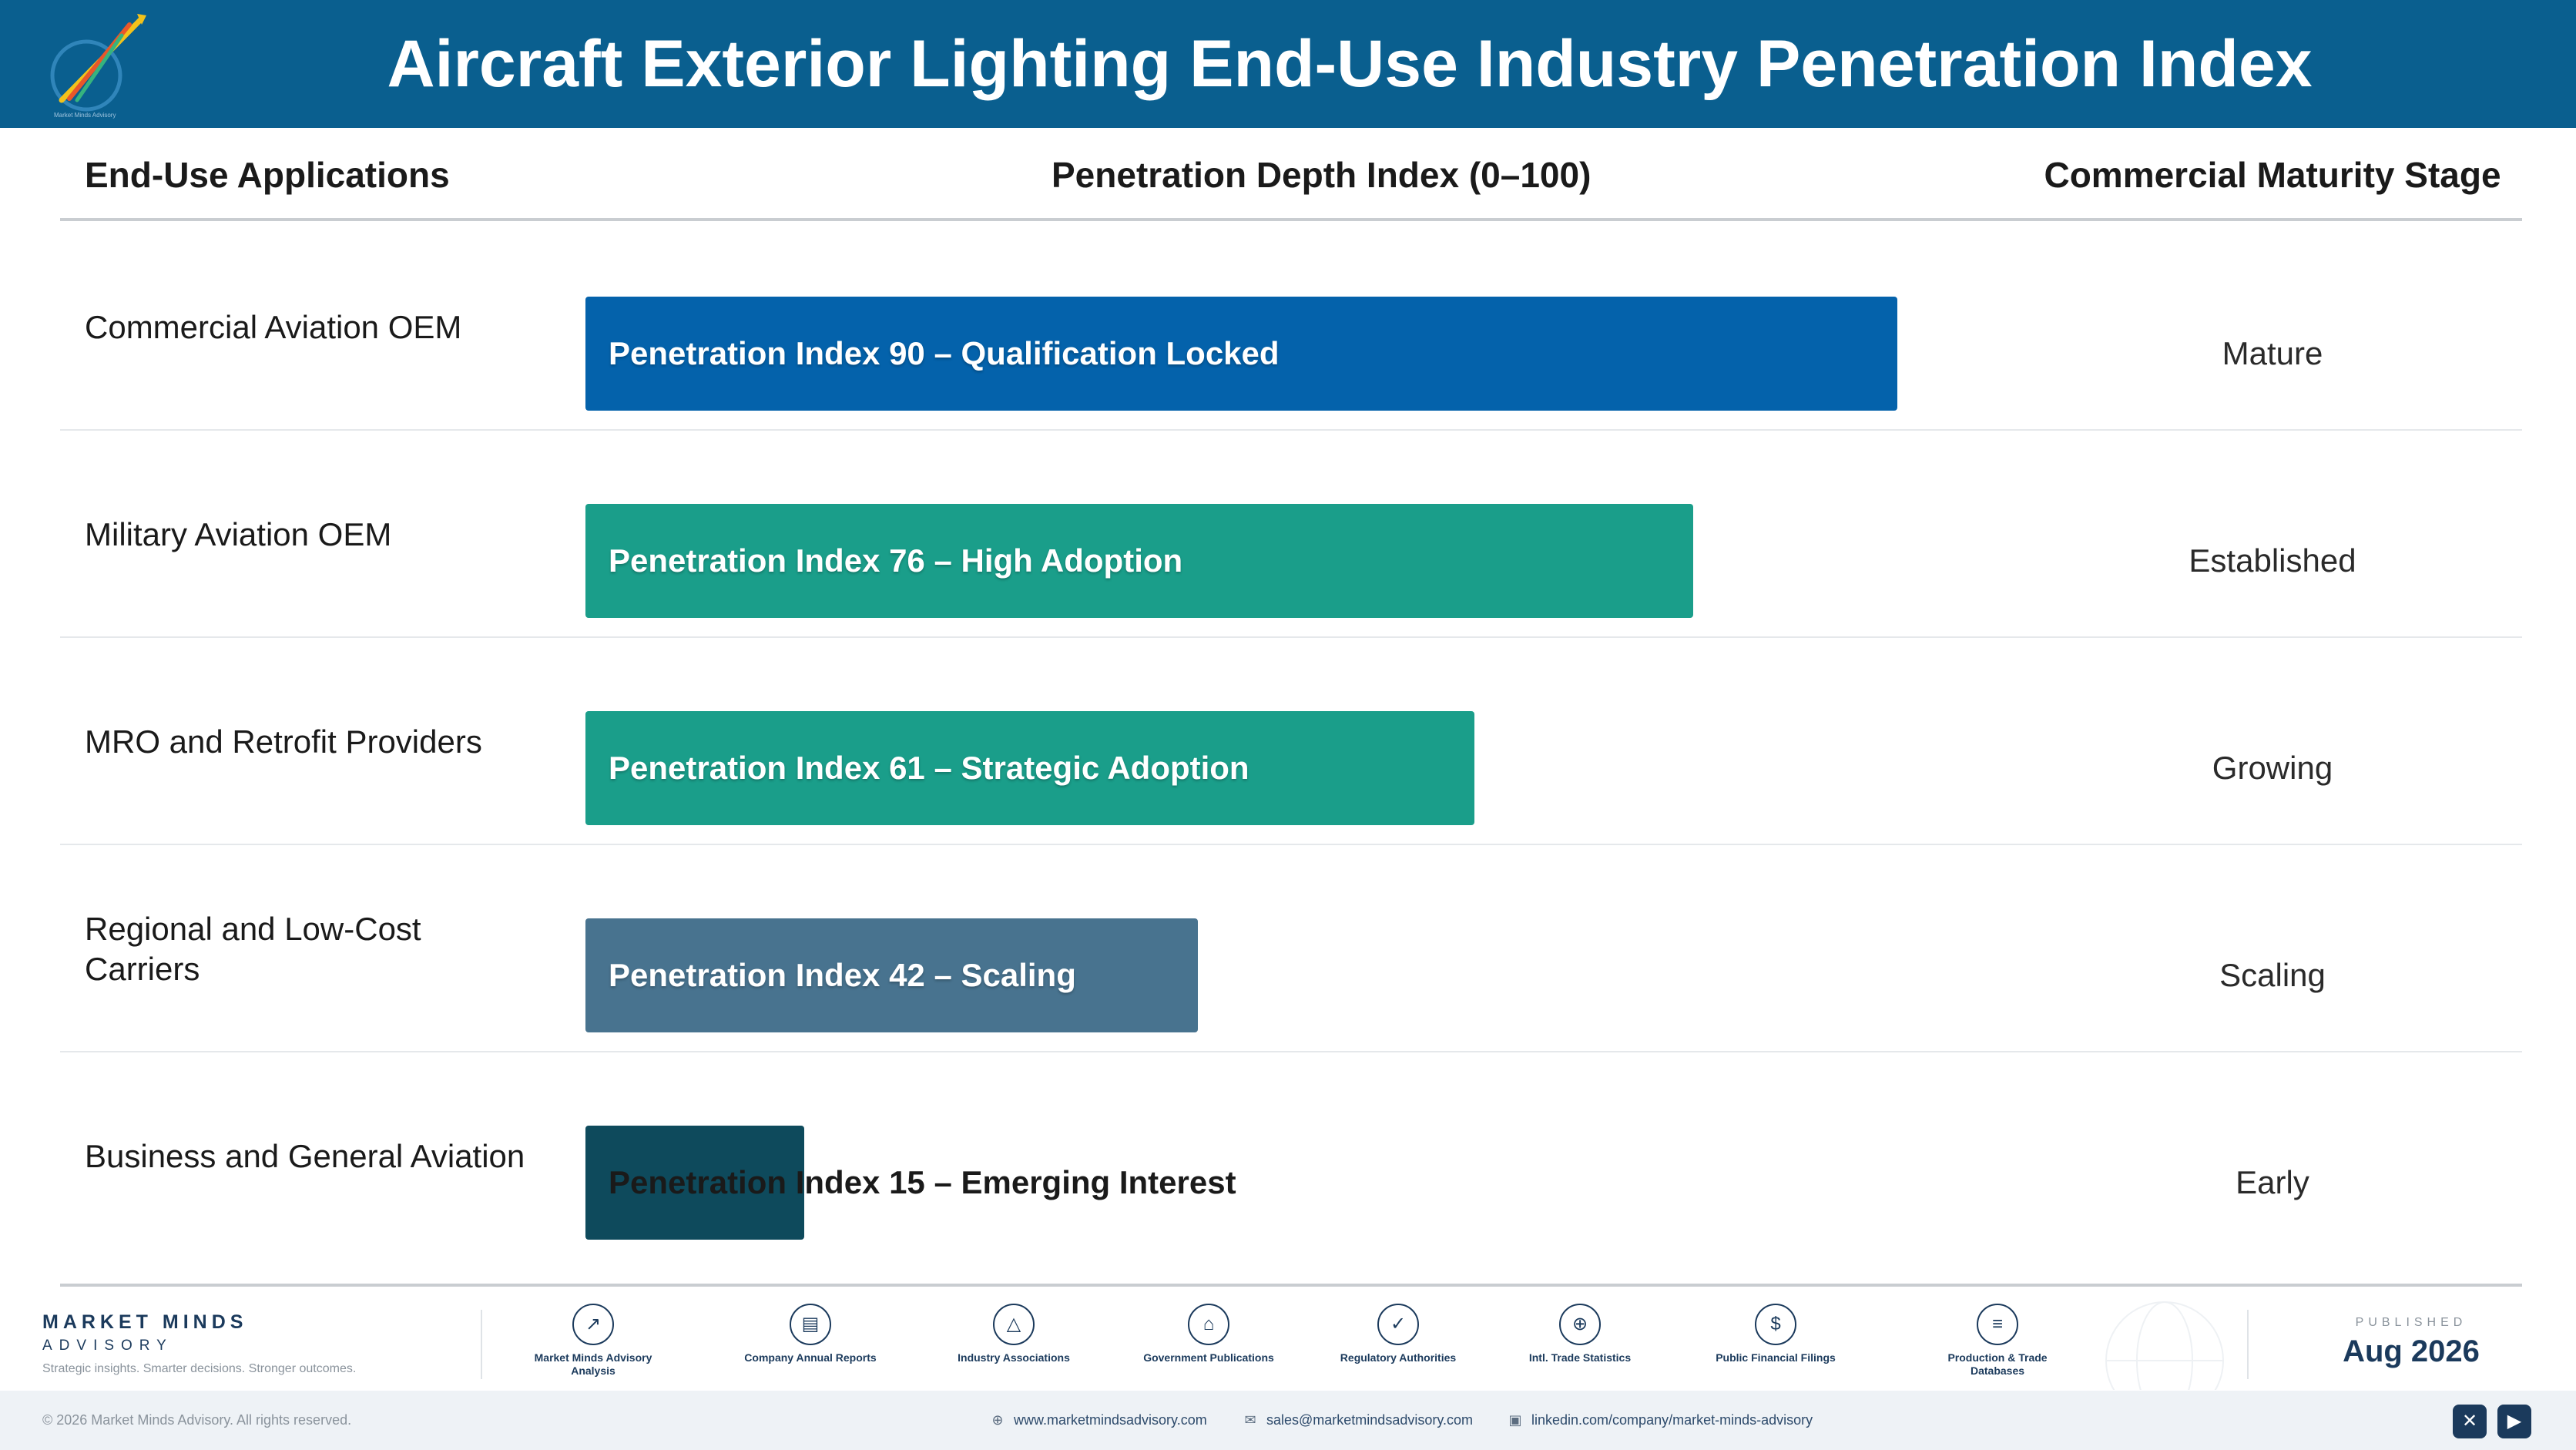 This screenshot has width=2576, height=1450. Describe the element at coordinates (1208, 1324) in the screenshot. I see `government-building-icon: ⌂` at that location.